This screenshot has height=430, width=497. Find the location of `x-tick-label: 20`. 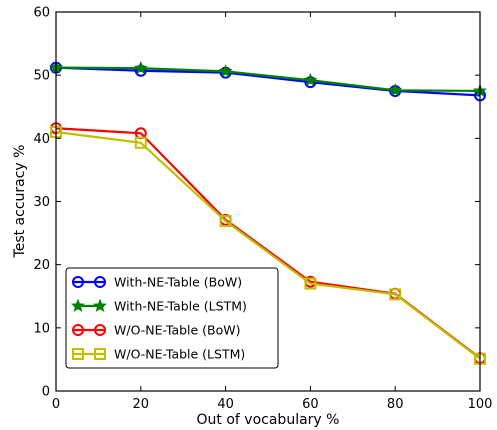

x-tick-label: 20 is located at coordinates (141, 404).